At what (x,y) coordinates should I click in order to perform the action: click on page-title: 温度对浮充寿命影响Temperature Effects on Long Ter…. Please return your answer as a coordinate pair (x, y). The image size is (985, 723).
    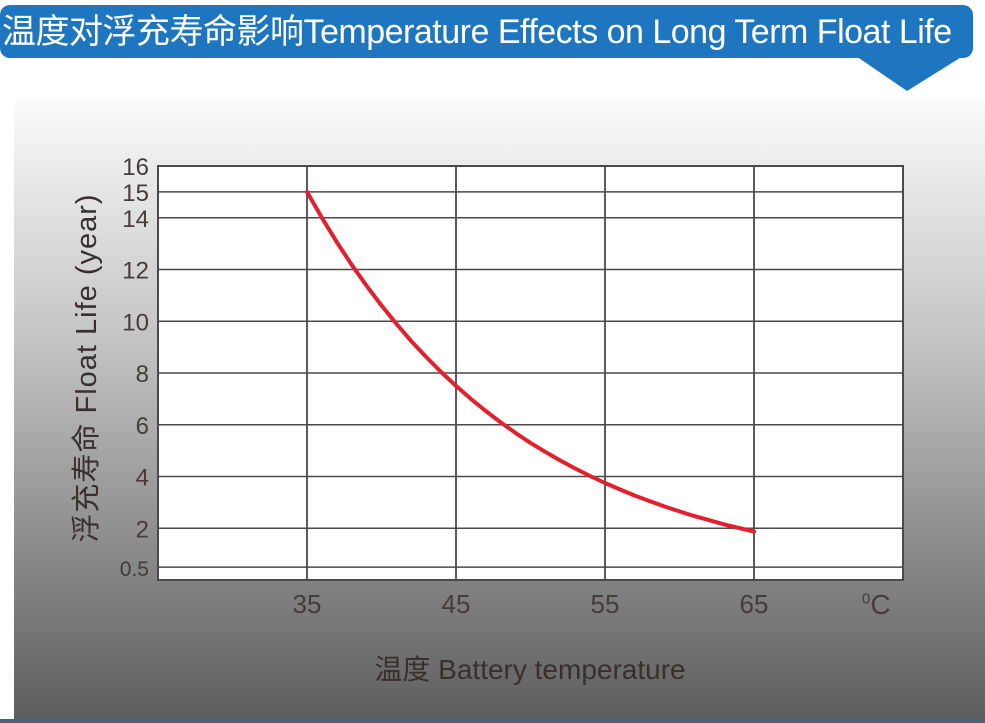
    Looking at the image, I should click on (477, 32).